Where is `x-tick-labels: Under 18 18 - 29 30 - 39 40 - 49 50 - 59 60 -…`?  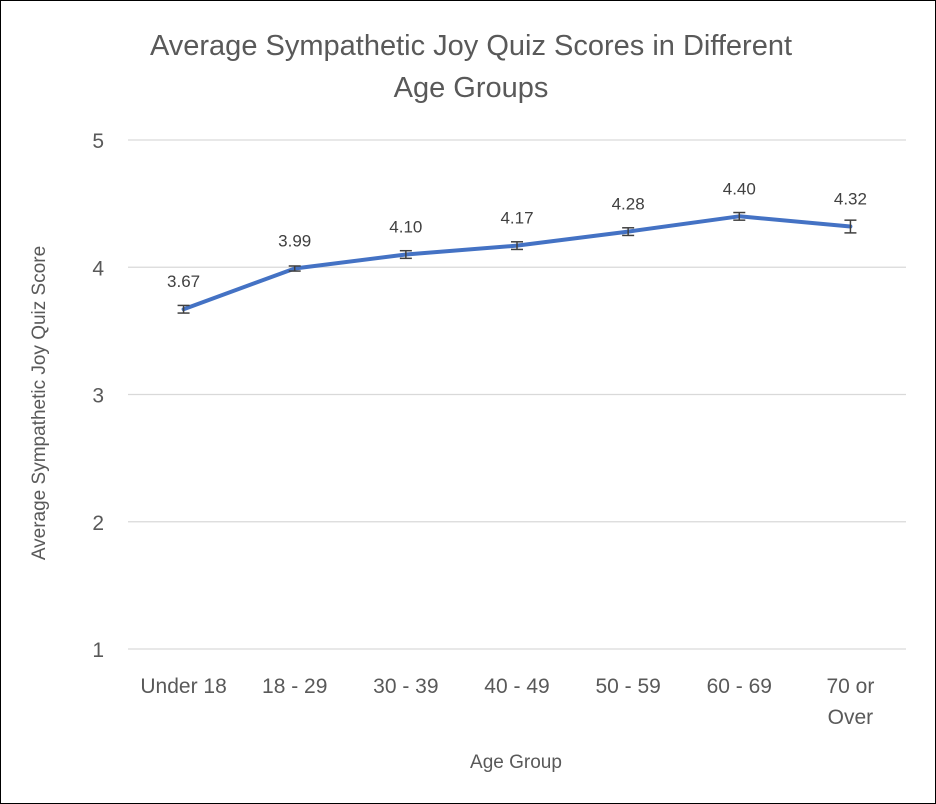
x-tick-labels: Under 18 18 - 29 30 - 39 40 - 49 50 - 59 60 -… is located at coordinates (507, 702).